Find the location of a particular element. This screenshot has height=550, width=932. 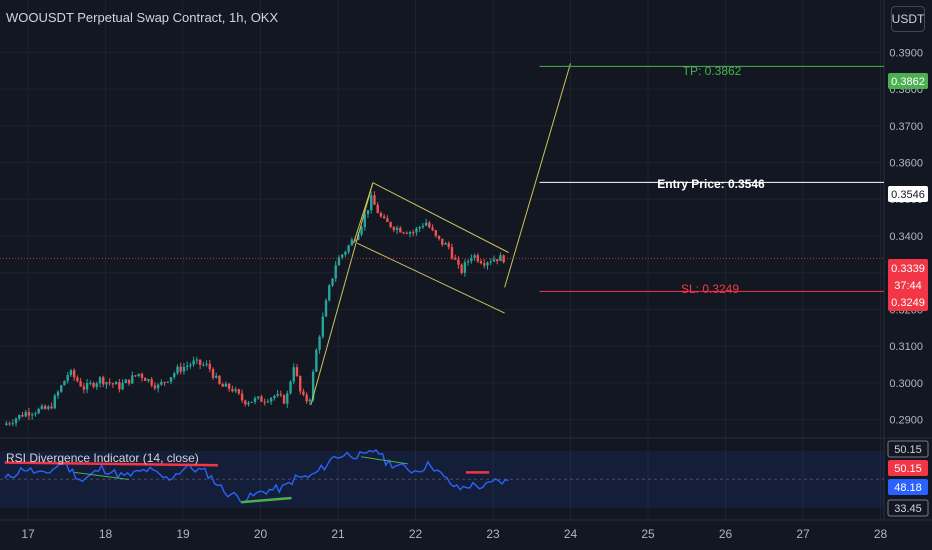

chart-title: WOOUSDT Perpetual Swap Contract, 1h, OKX is located at coordinates (142, 17).